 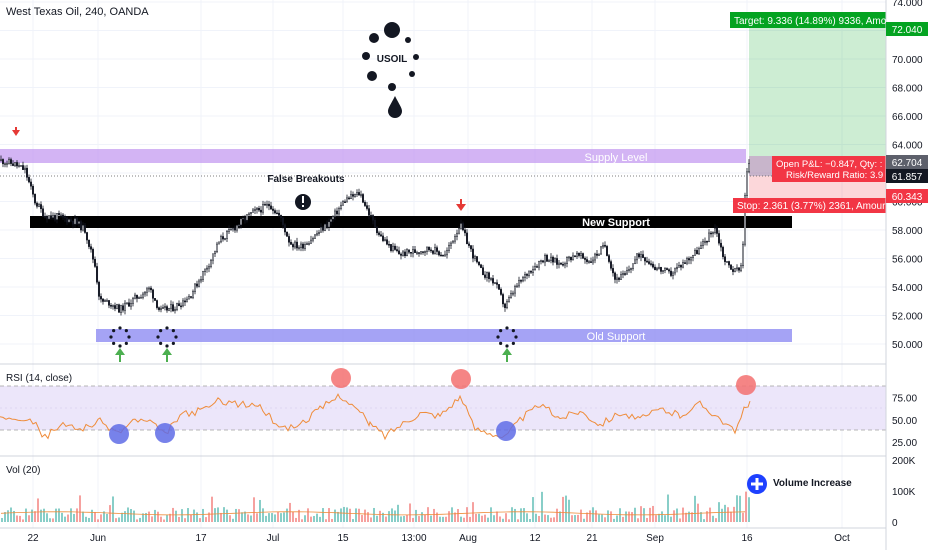 What do you see at coordinates (904, 443) in the screenshot?
I see `rsi-tick: 25.00` at bounding box center [904, 443].